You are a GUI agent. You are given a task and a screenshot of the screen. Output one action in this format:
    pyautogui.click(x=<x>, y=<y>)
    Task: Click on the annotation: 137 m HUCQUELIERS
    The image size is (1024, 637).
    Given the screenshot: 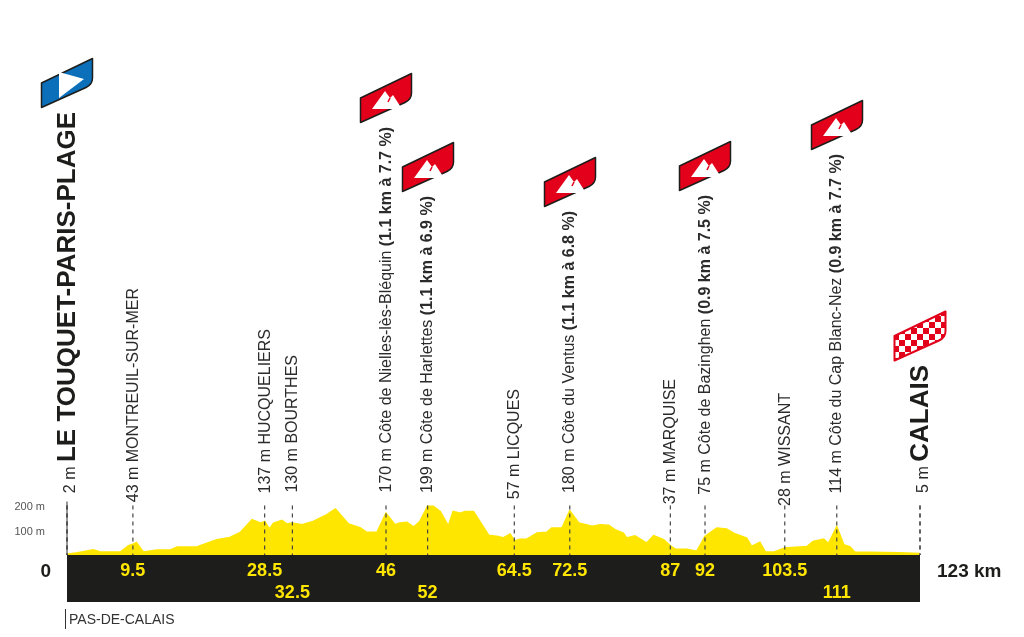 What is the action you would take?
    pyautogui.click(x=264, y=410)
    